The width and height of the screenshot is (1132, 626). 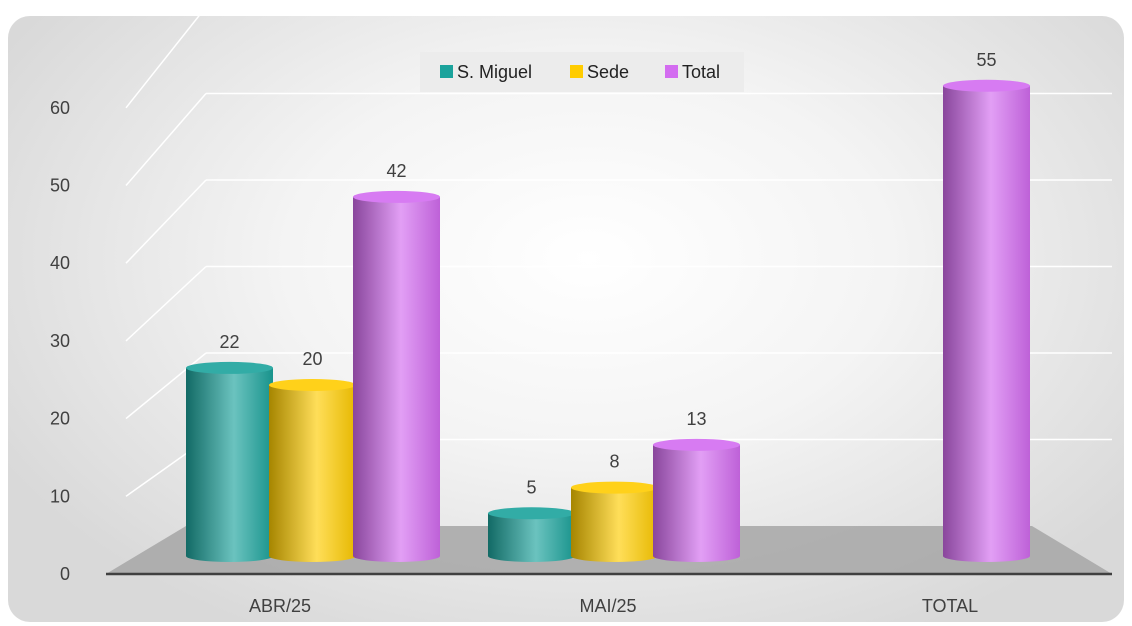 What do you see at coordinates (696, 419) in the screenshot?
I see `data-label: 13` at bounding box center [696, 419].